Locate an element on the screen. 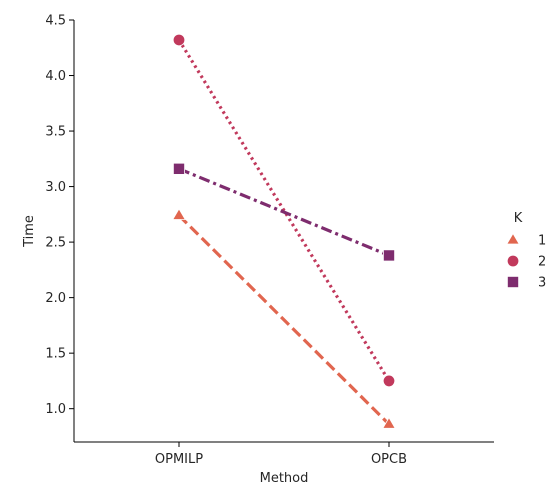 This screenshot has width=558, height=500. y-axis-label: Time is located at coordinates (29, 231).